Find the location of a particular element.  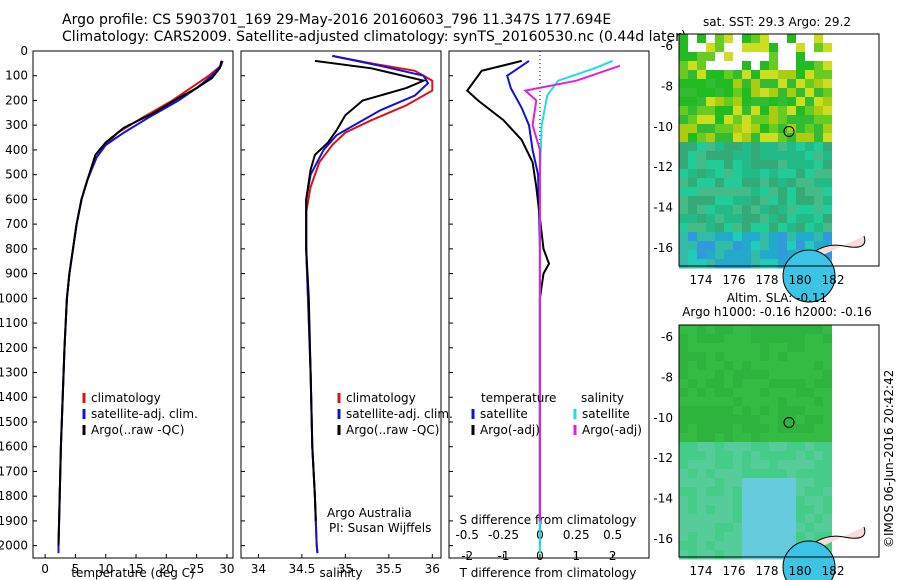

series-line-satellite is located at coordinates (575, 306).